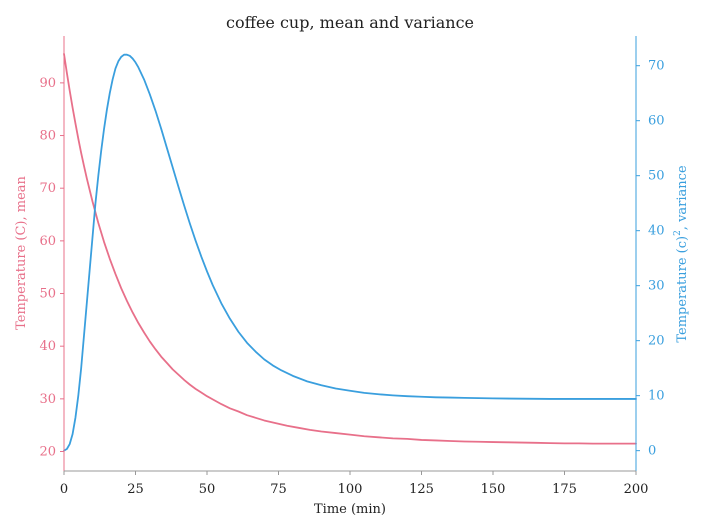 Image resolution: width=708 pixels, height=531 pixels. What do you see at coordinates (682, 289) in the screenshot?
I see `y-axis-right-label-main: Temperature (c)` at bounding box center [682, 289].